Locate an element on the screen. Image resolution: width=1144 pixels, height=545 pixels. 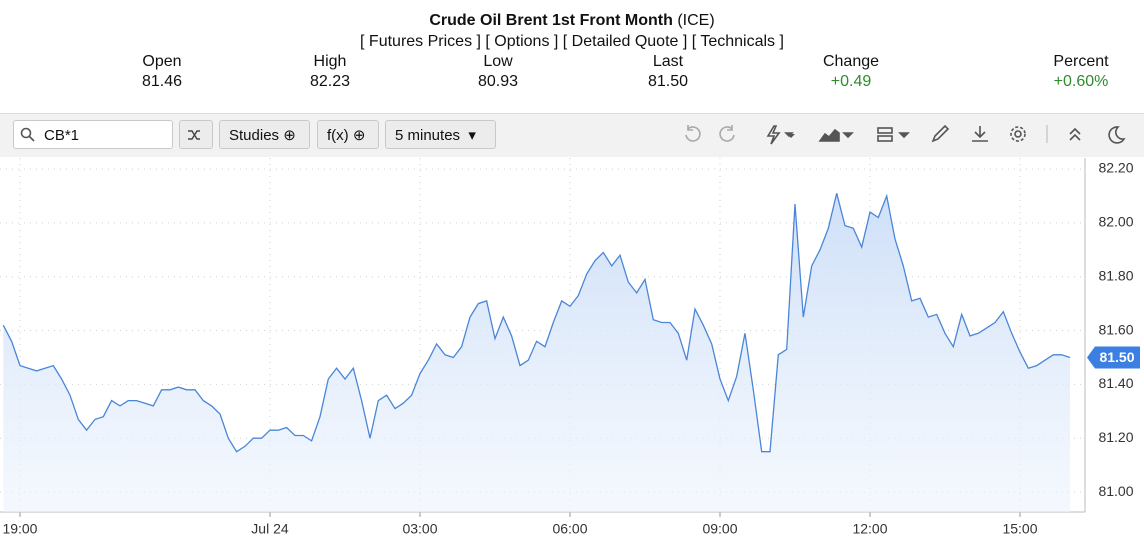
stat-value: +0.49 is located at coordinates (851, 81).